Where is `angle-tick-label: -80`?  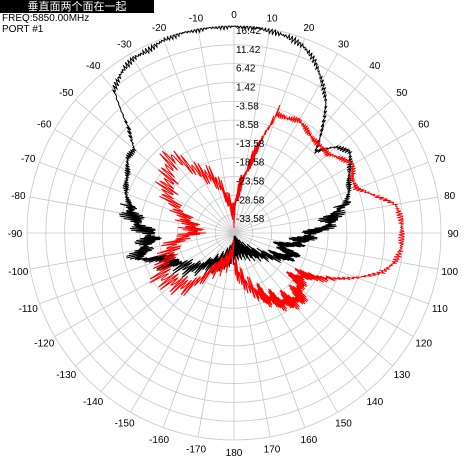 angle-tick-label: -80 is located at coordinates (18, 196).